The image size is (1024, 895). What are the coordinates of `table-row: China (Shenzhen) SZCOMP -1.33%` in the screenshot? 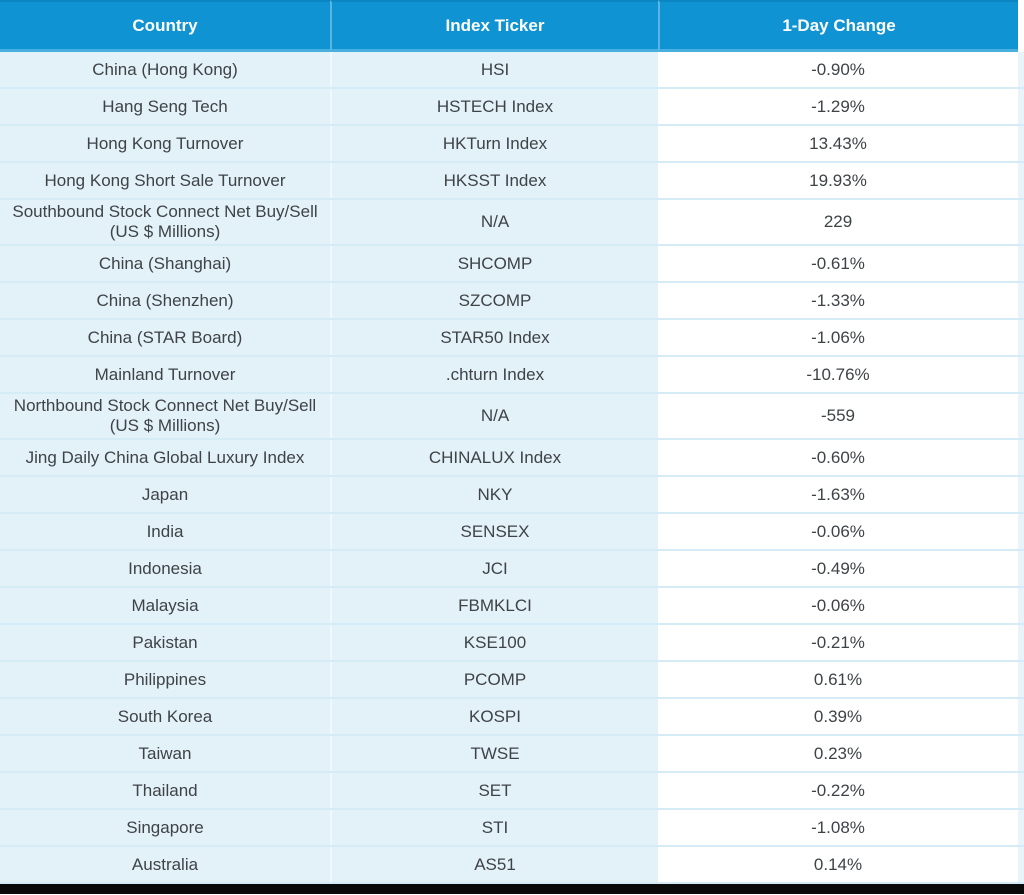 It's located at (512, 299).